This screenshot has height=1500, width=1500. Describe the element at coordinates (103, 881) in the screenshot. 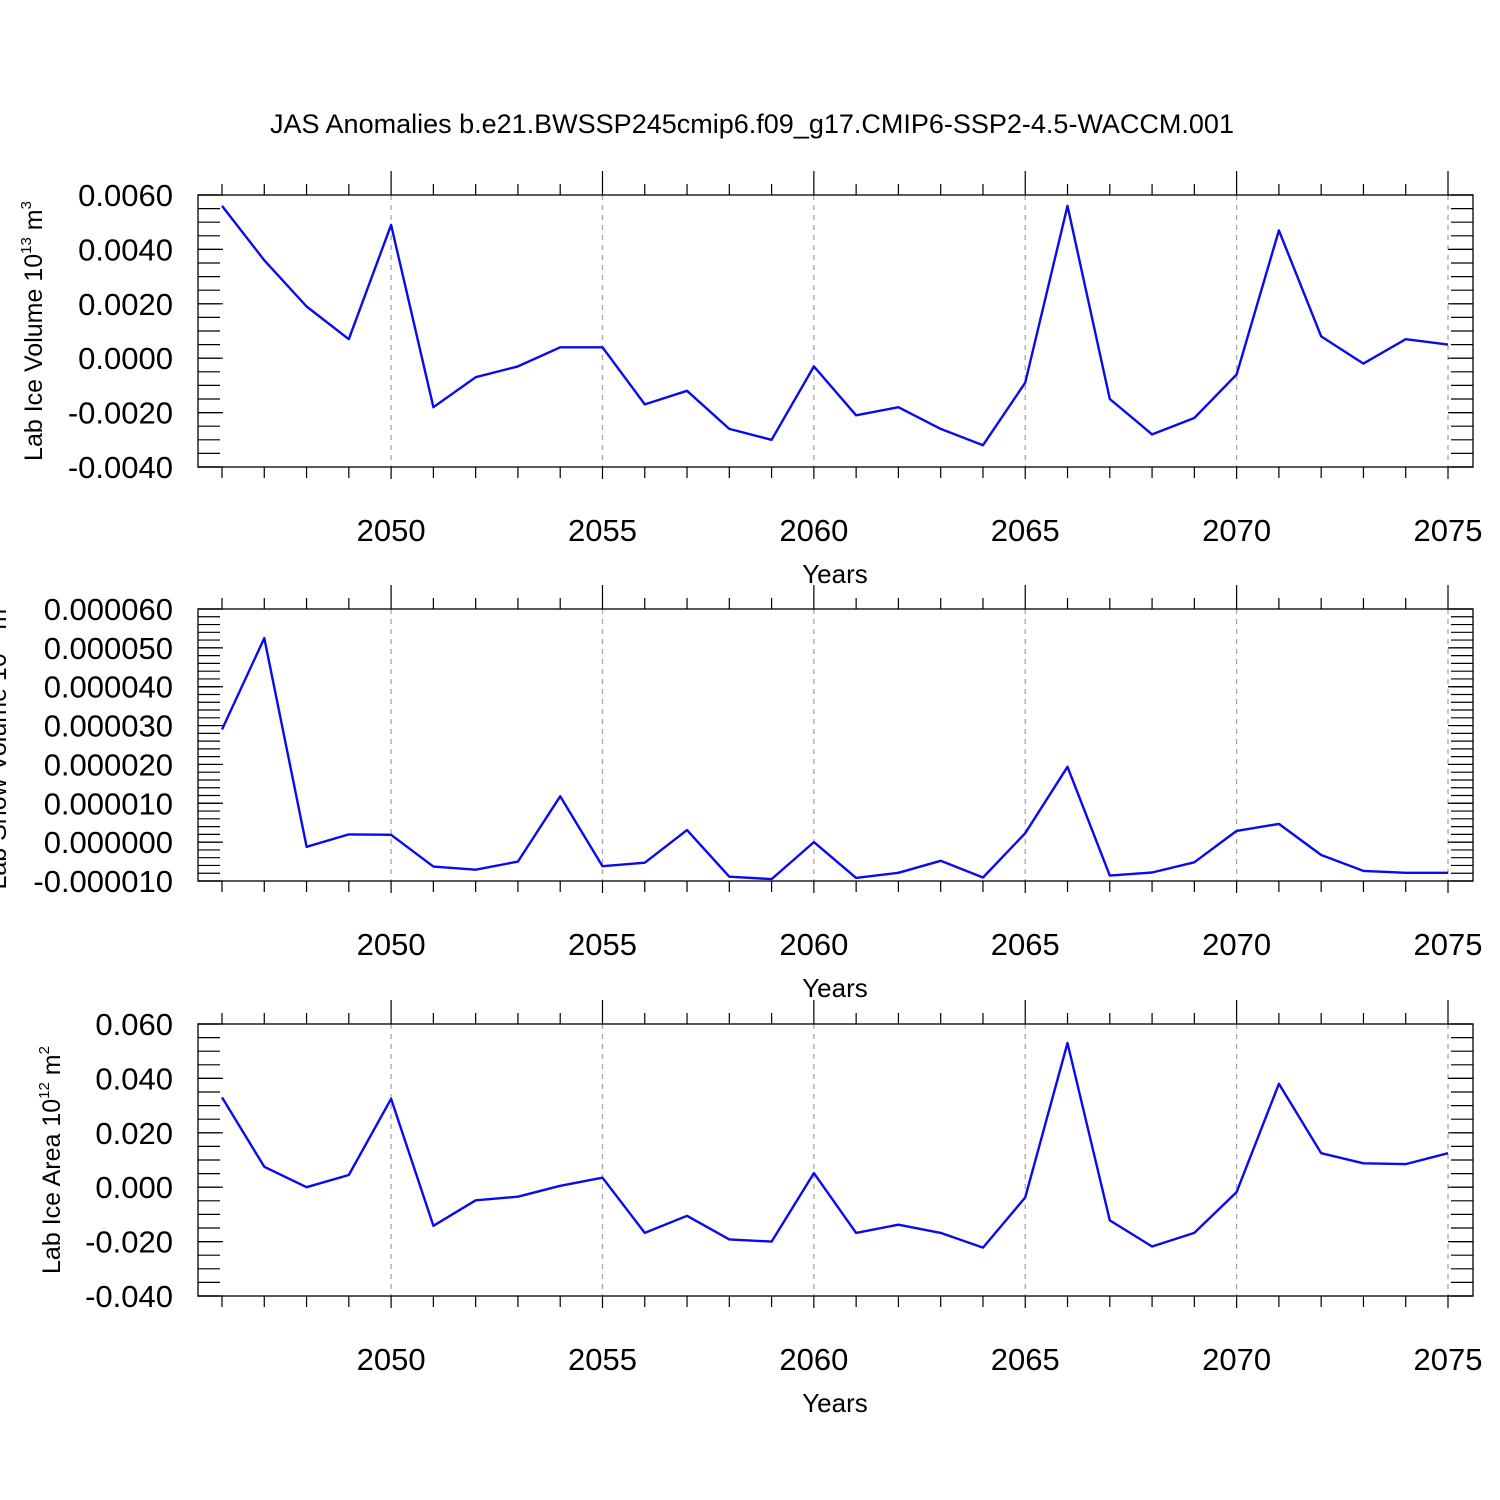

I see `y-tick-label: -0.000010` at that location.